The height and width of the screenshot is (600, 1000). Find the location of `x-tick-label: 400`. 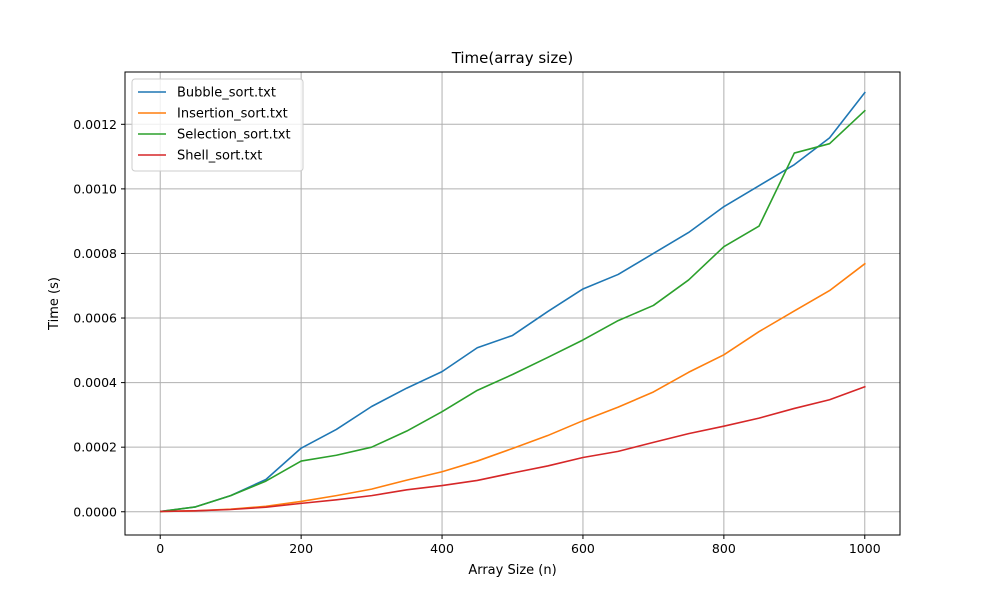

x-tick-label: 400 is located at coordinates (442, 548).